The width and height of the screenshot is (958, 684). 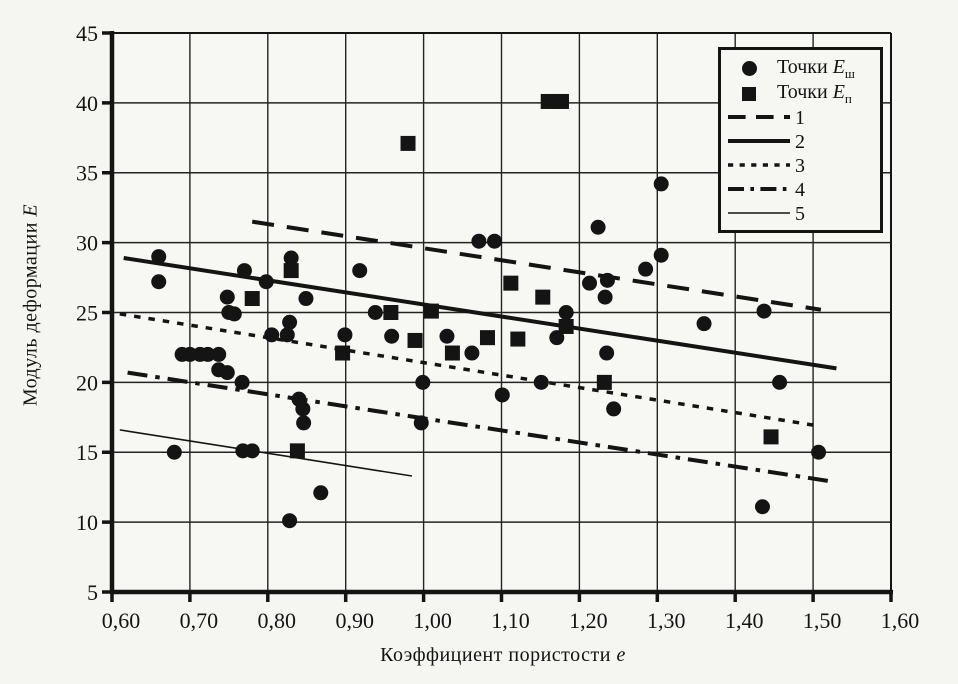 I want to click on solid-line-icon, so click(x=759, y=141).